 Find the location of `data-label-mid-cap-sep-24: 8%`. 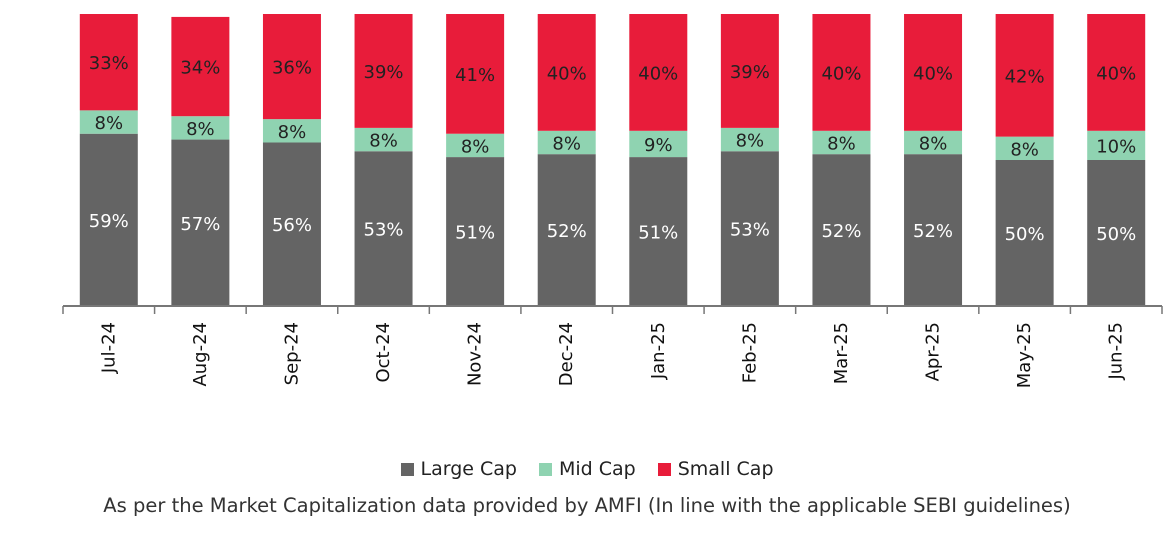

data-label-mid-cap-sep-24: 8% is located at coordinates (292, 132).